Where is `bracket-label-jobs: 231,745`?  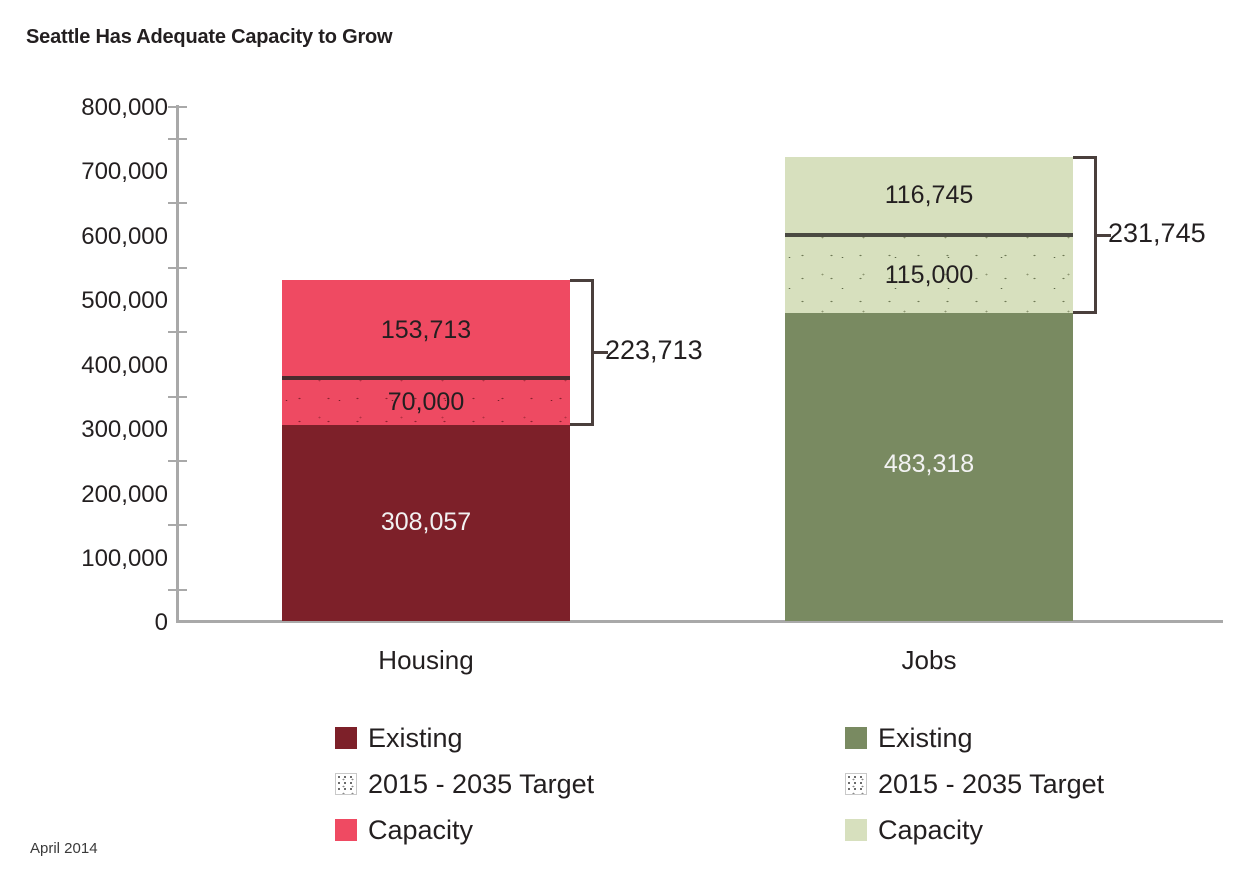
bracket-label-jobs: 231,745 is located at coordinates (1157, 233).